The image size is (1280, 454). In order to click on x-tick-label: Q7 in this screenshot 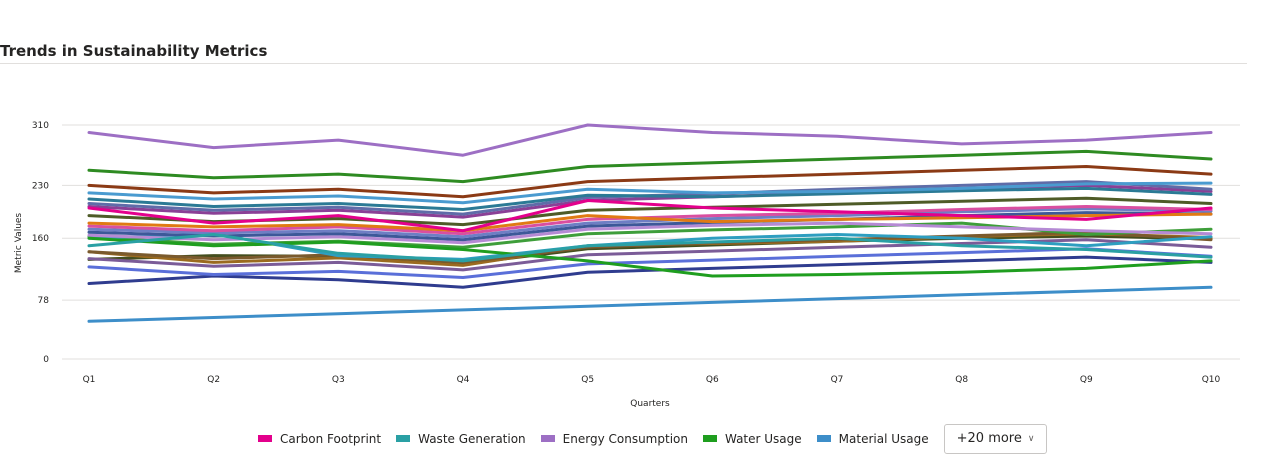, I will do `click(837, 380)`.